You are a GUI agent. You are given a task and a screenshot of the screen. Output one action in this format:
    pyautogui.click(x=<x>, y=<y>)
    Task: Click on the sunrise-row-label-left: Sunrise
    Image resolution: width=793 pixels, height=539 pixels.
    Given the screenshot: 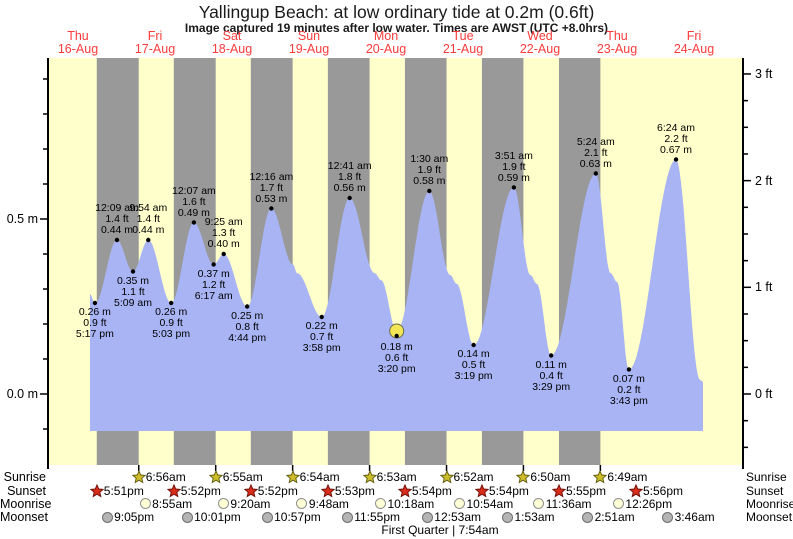 What is the action you would take?
    pyautogui.click(x=24, y=477)
    